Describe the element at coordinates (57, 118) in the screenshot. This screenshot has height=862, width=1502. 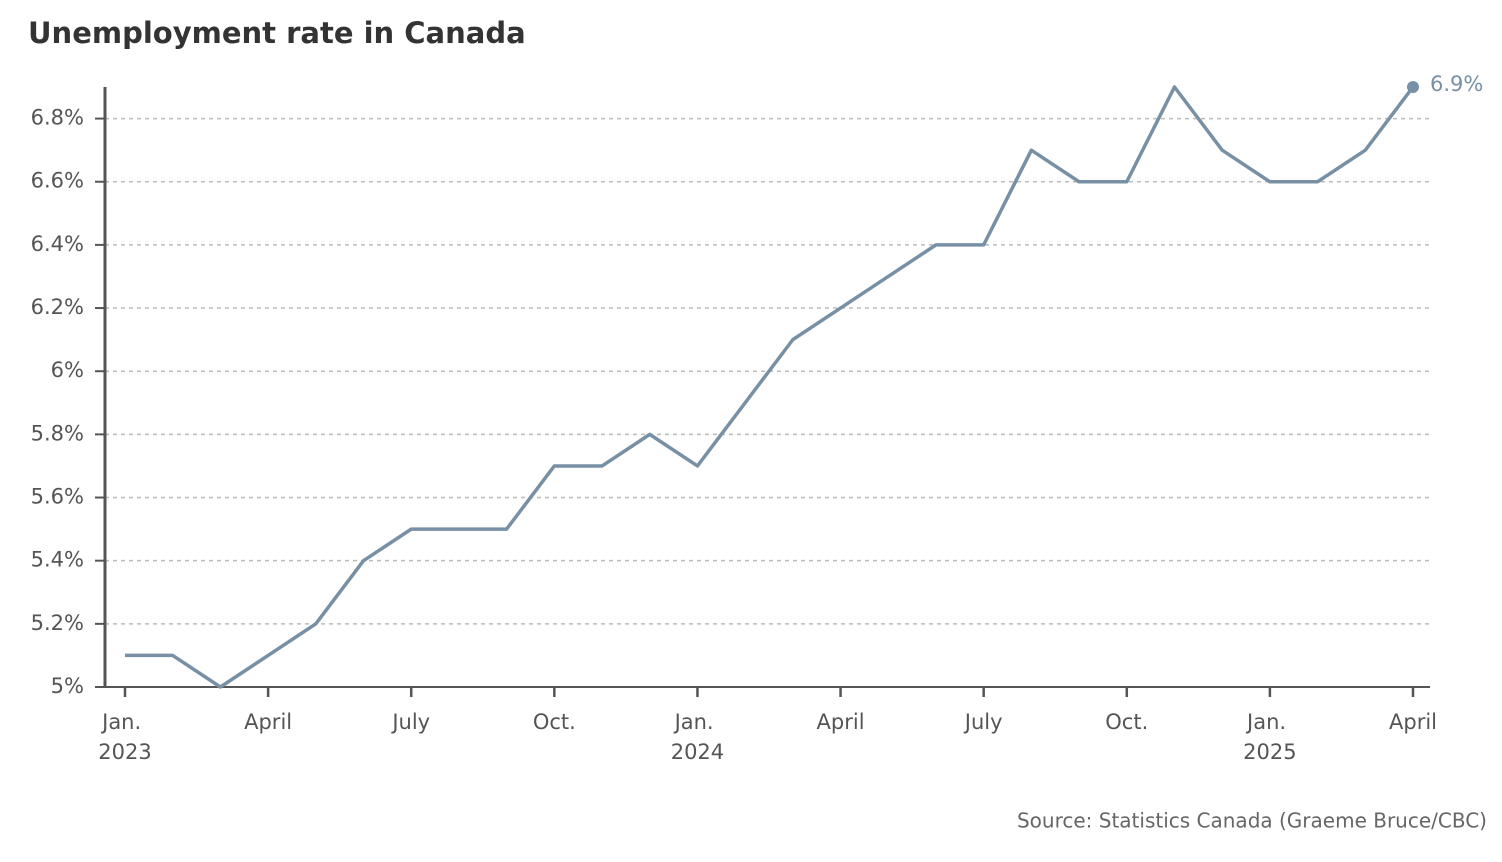
I see `y-tick-label: 6.8%` at that location.